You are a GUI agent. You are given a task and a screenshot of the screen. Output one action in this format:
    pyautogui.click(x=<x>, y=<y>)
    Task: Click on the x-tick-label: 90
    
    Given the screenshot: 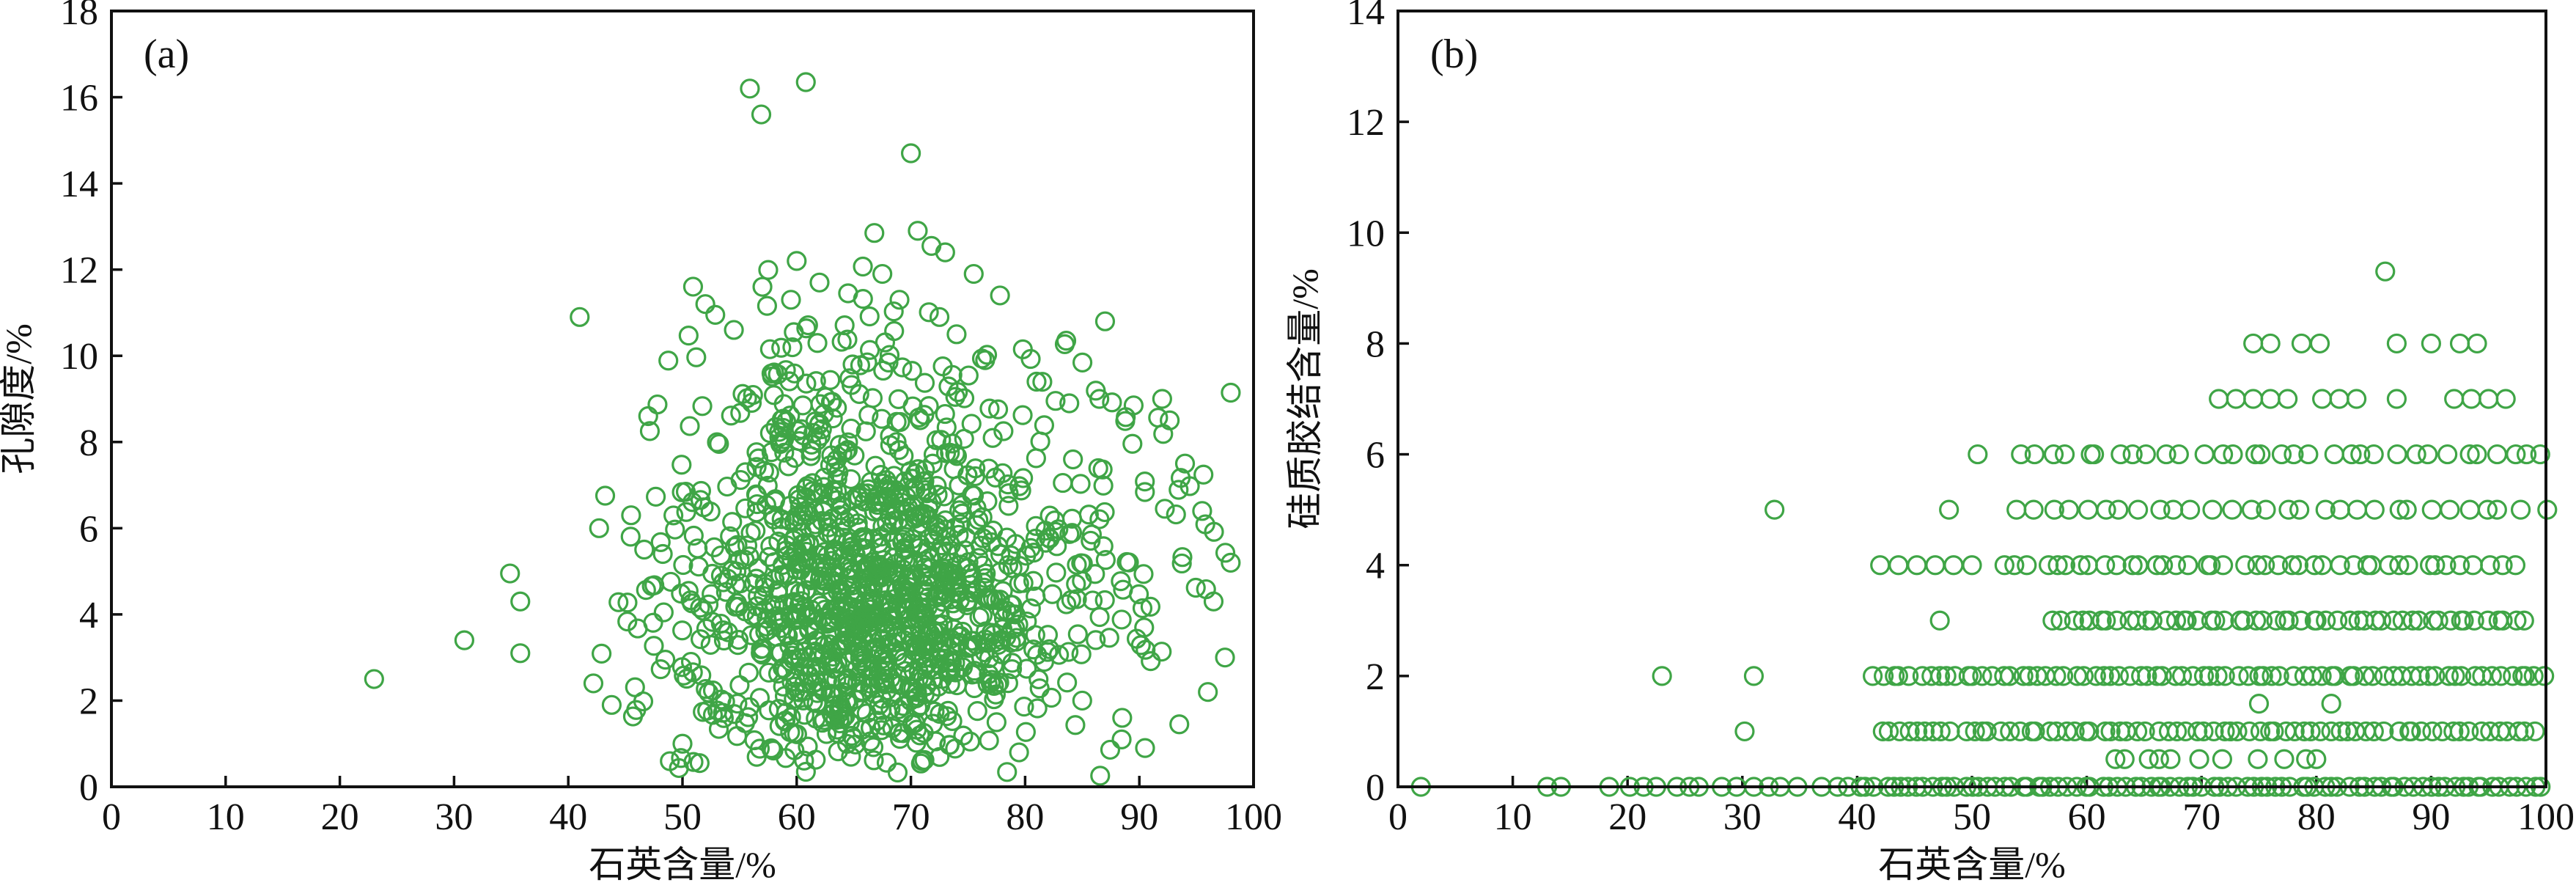 What is the action you would take?
    pyautogui.click(x=1139, y=817)
    